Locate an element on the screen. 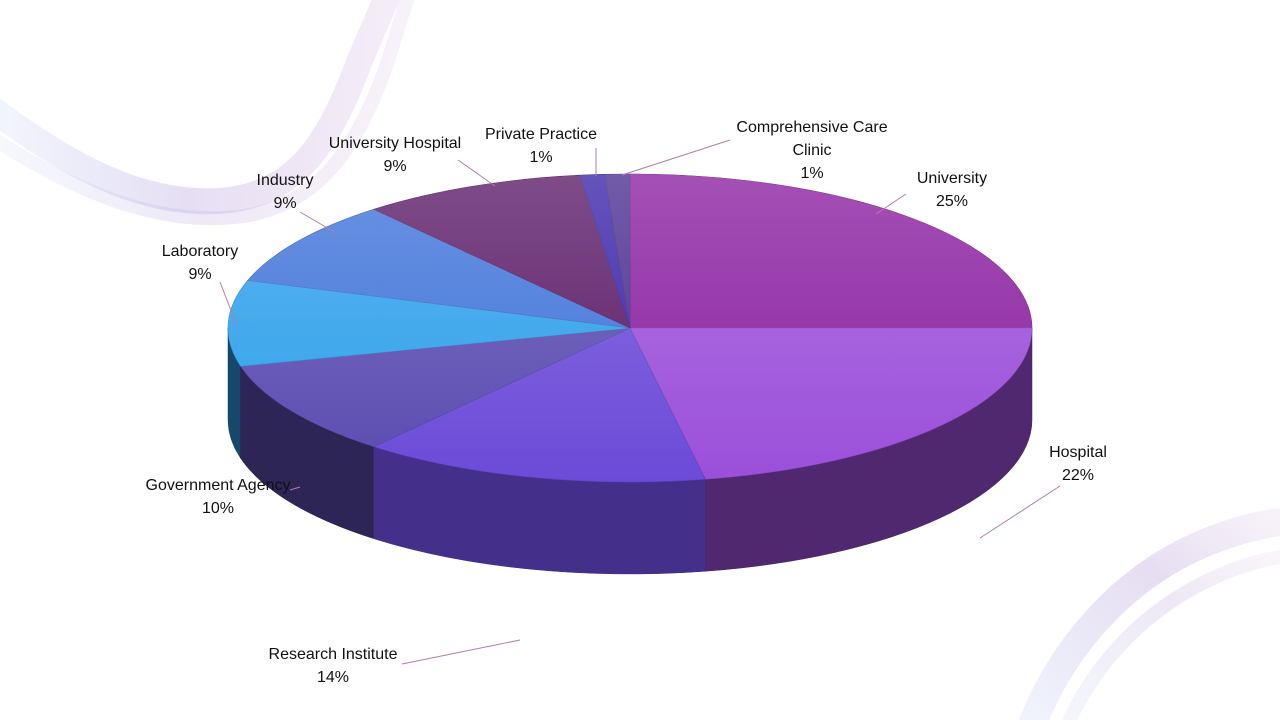 Image resolution: width=1280 pixels, height=720 pixels. data-label-value-hospital: 22% is located at coordinates (1078, 475).